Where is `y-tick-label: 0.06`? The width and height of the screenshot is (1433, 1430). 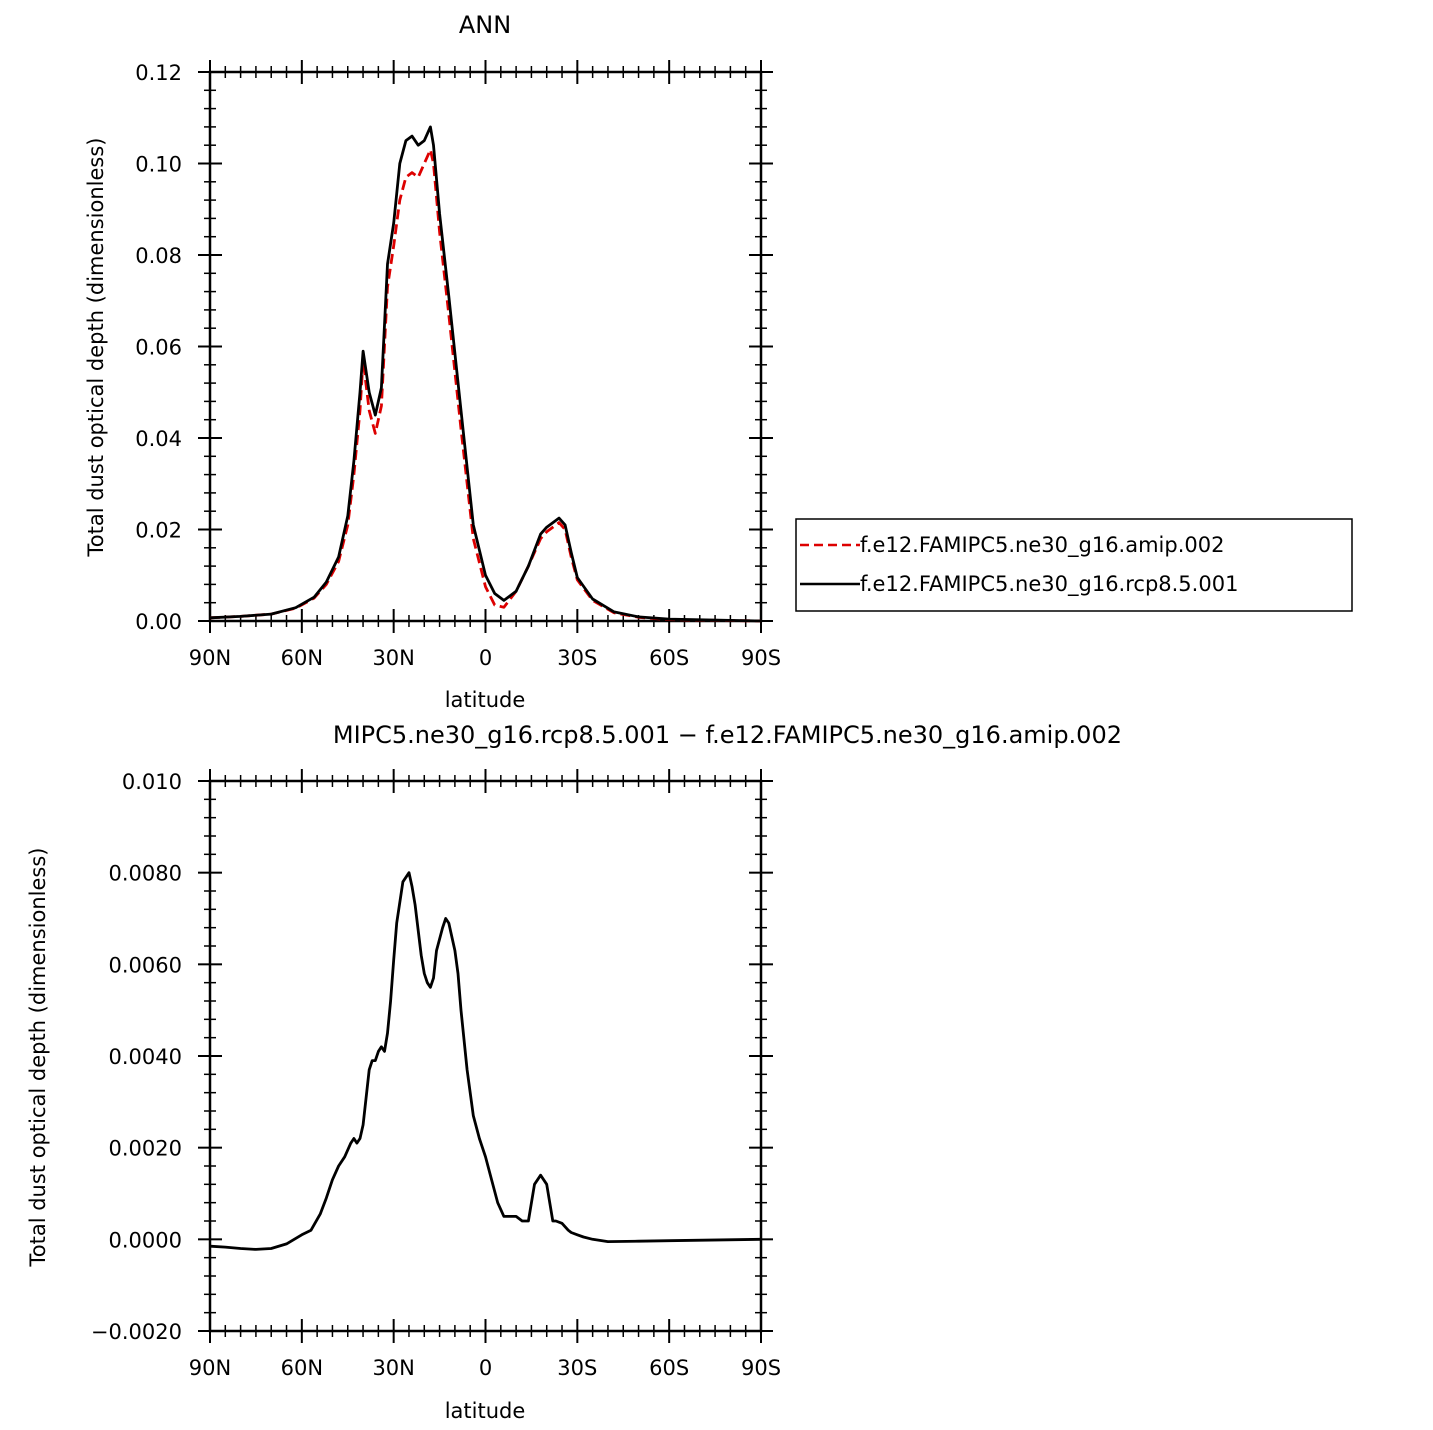
y-tick-label: 0.06 is located at coordinates (158, 348).